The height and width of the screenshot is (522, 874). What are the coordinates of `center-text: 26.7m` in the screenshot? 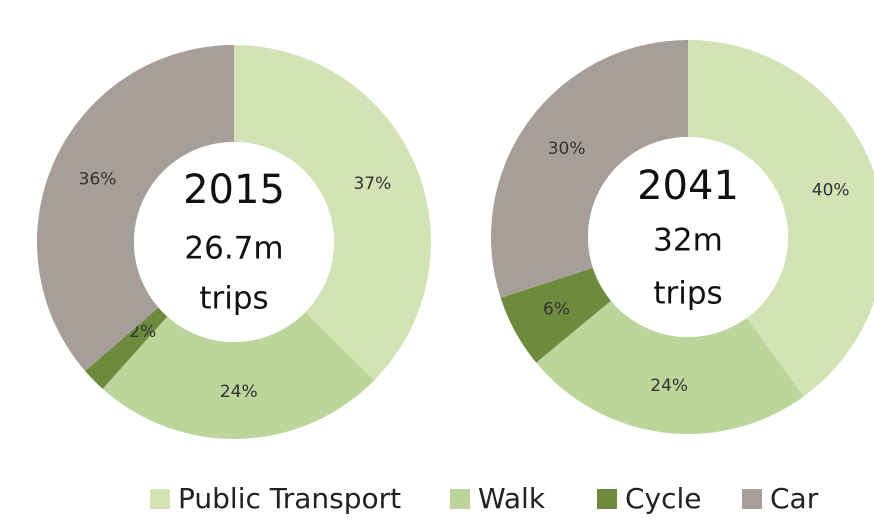 It's located at (233, 249).